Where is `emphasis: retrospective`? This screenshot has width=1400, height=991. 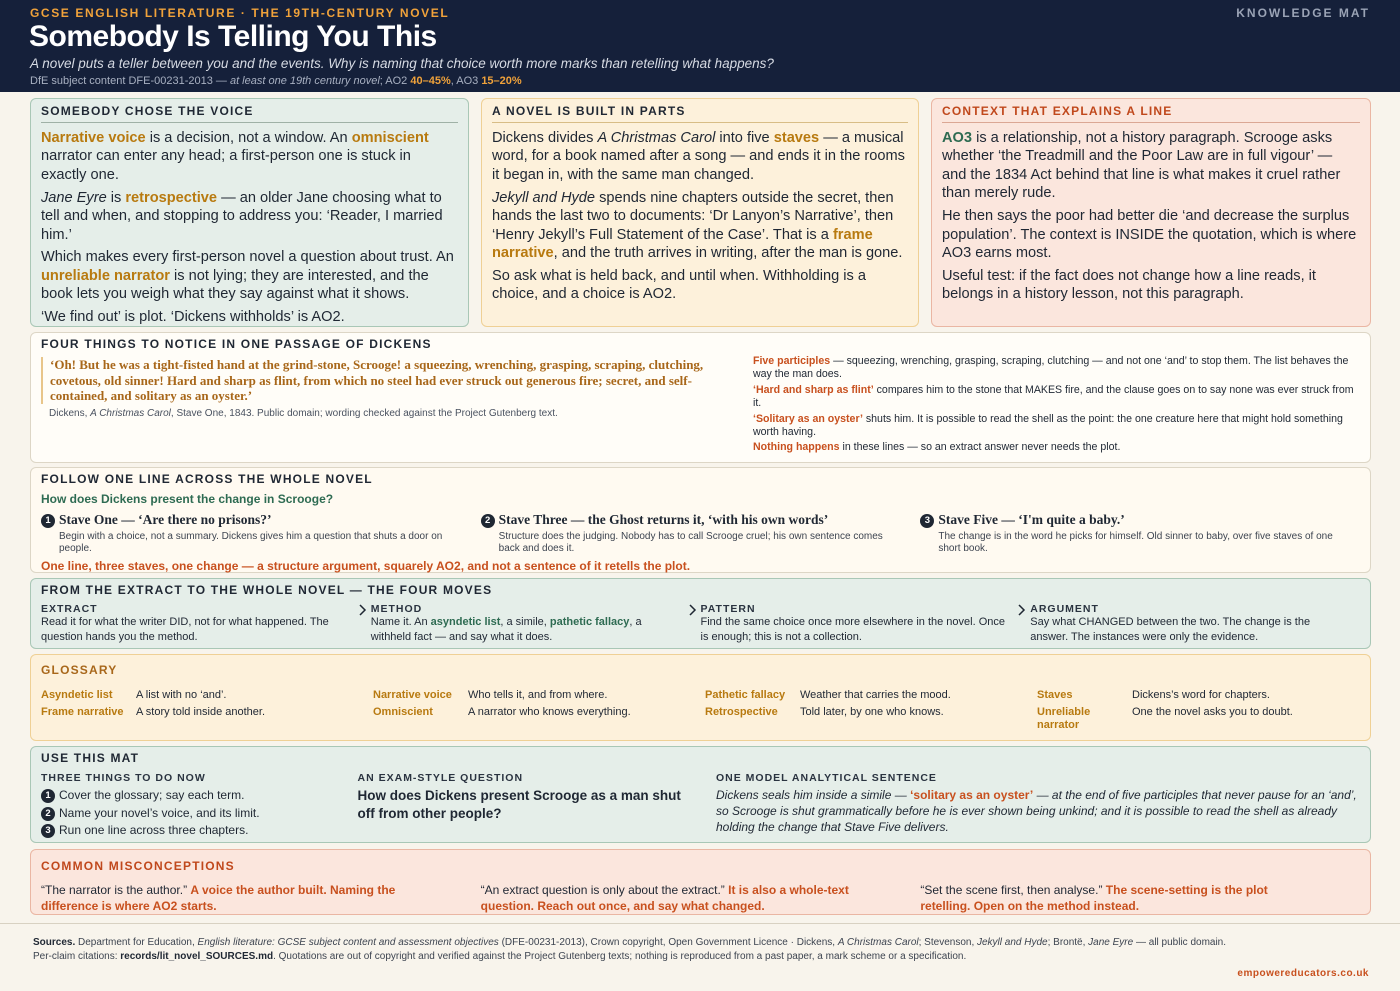 emphasis: retrospective is located at coordinates (171, 197).